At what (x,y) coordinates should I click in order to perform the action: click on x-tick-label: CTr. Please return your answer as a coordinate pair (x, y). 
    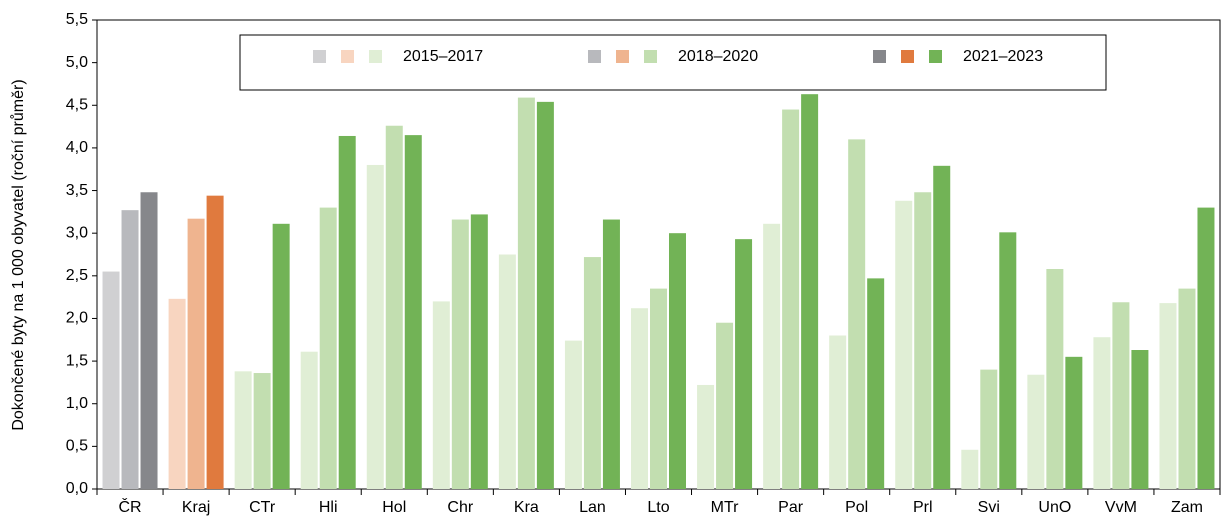
    Looking at the image, I should click on (262, 507).